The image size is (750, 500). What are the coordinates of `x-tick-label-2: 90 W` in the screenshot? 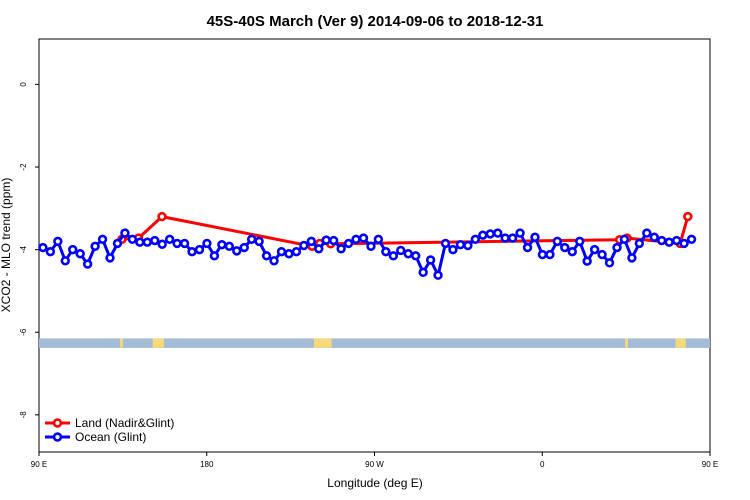 It's located at (374, 464).